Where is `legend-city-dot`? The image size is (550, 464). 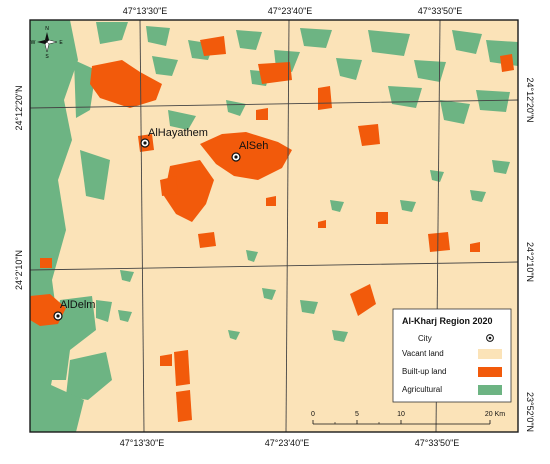
legend-city-dot is located at coordinates (490, 338).